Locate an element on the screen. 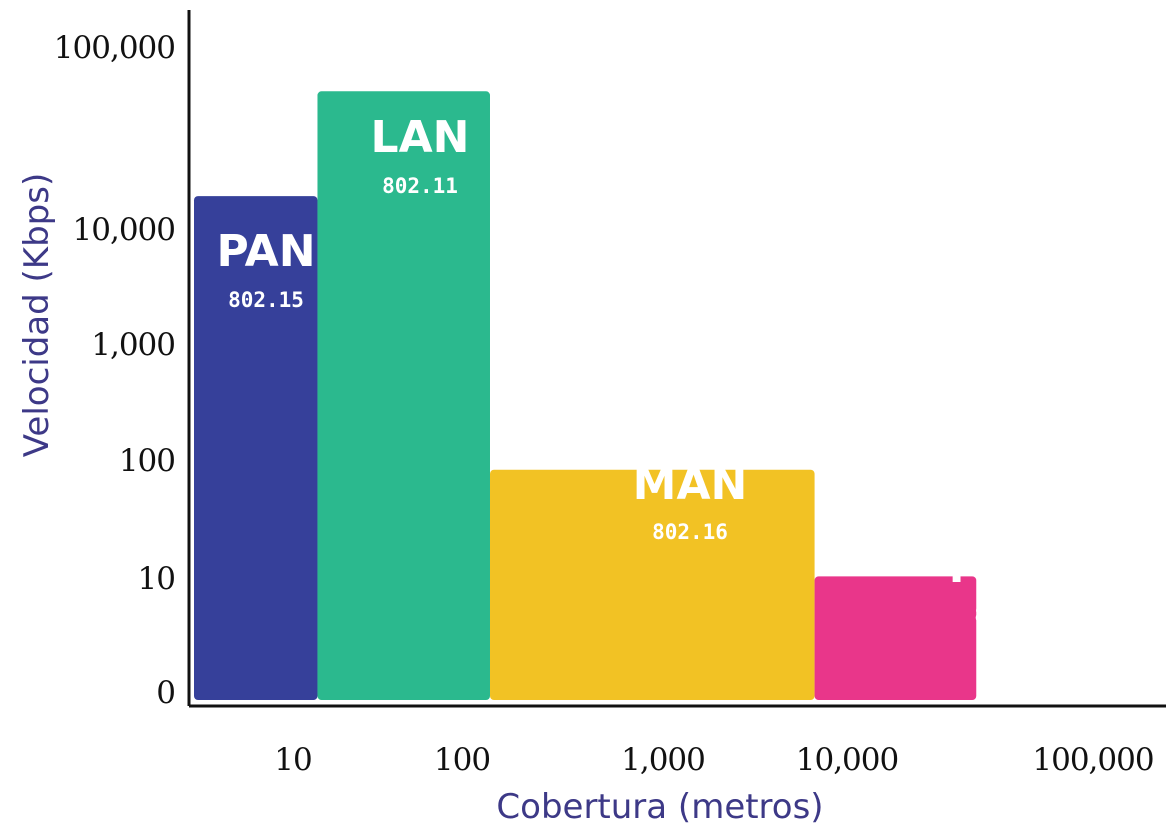  x-tick-label: 100 is located at coordinates (462, 760).